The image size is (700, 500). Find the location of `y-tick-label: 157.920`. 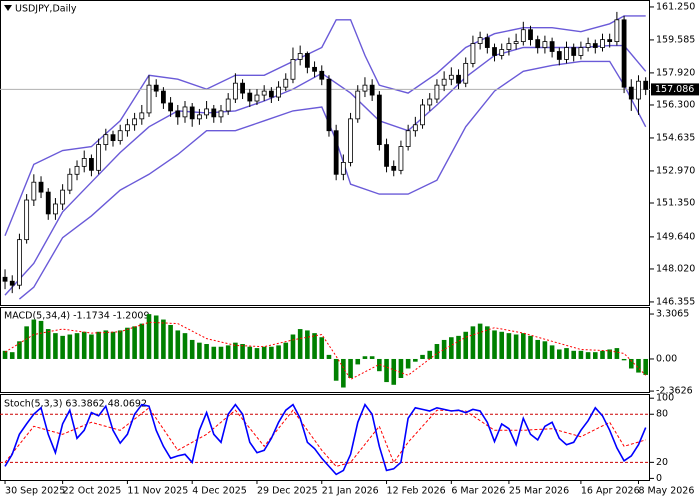

y-tick-label: 157.920 is located at coordinates (675, 72).